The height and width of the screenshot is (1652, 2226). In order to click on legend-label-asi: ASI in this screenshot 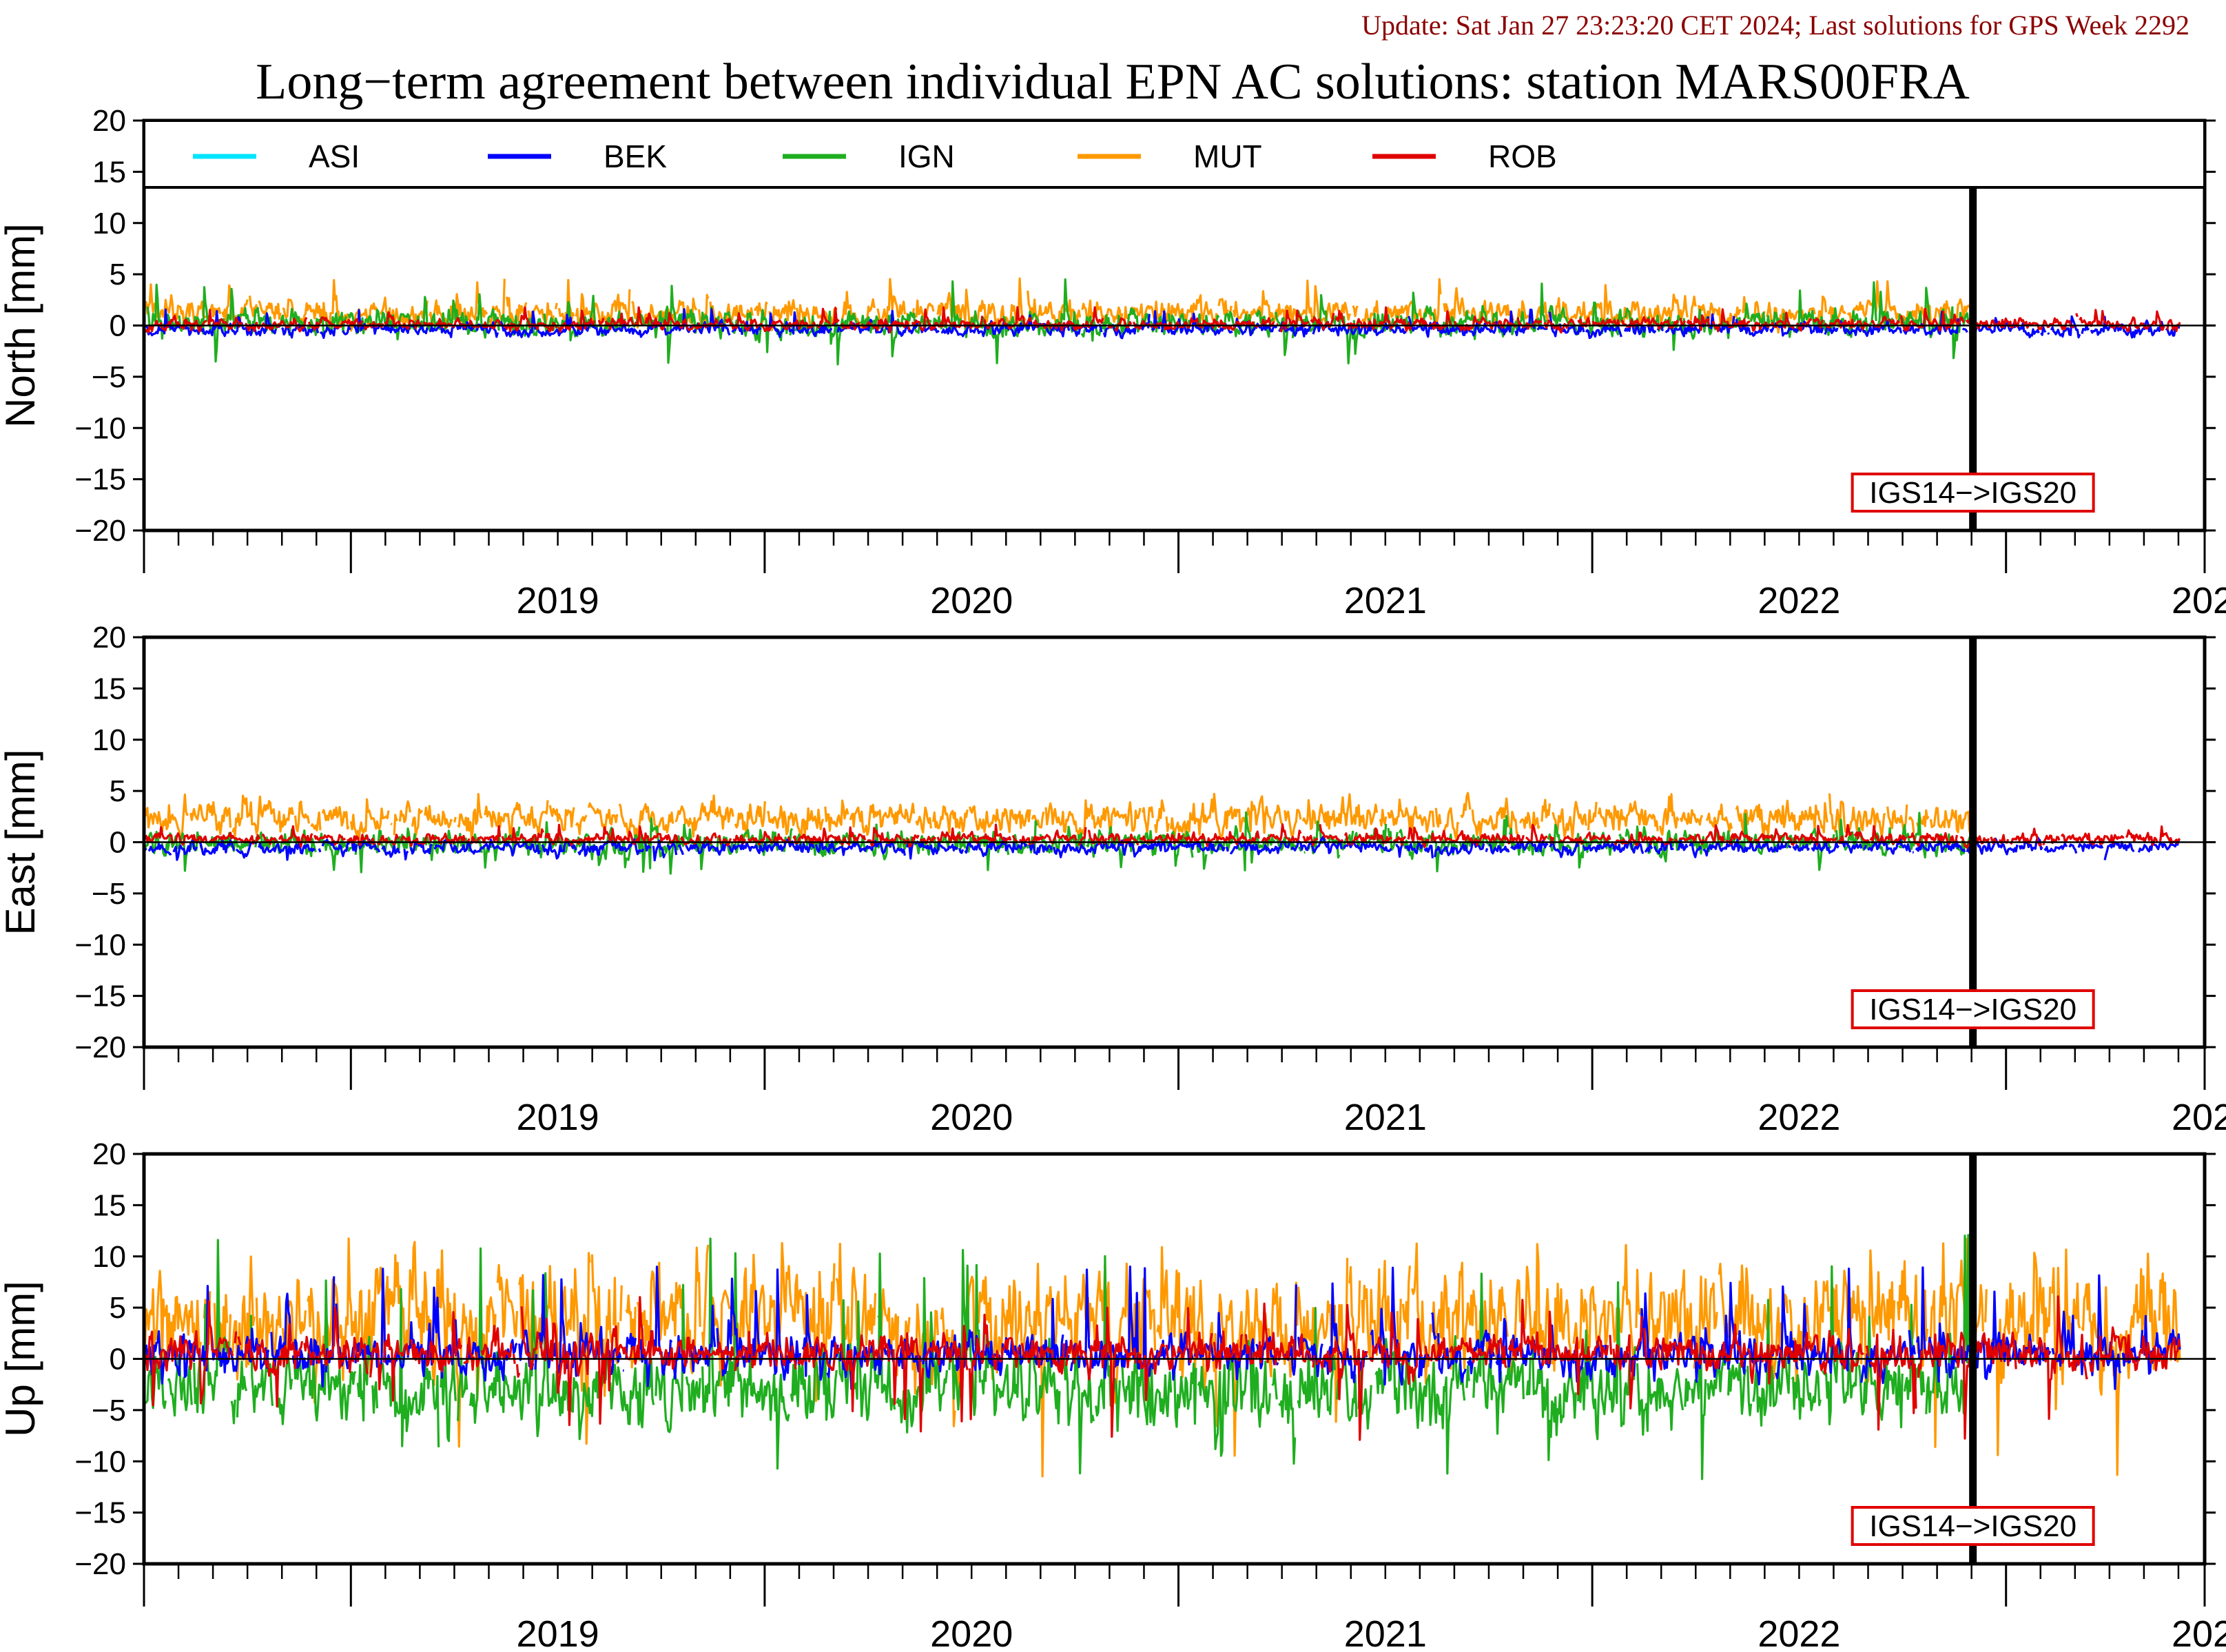, I will do `click(334, 156)`.